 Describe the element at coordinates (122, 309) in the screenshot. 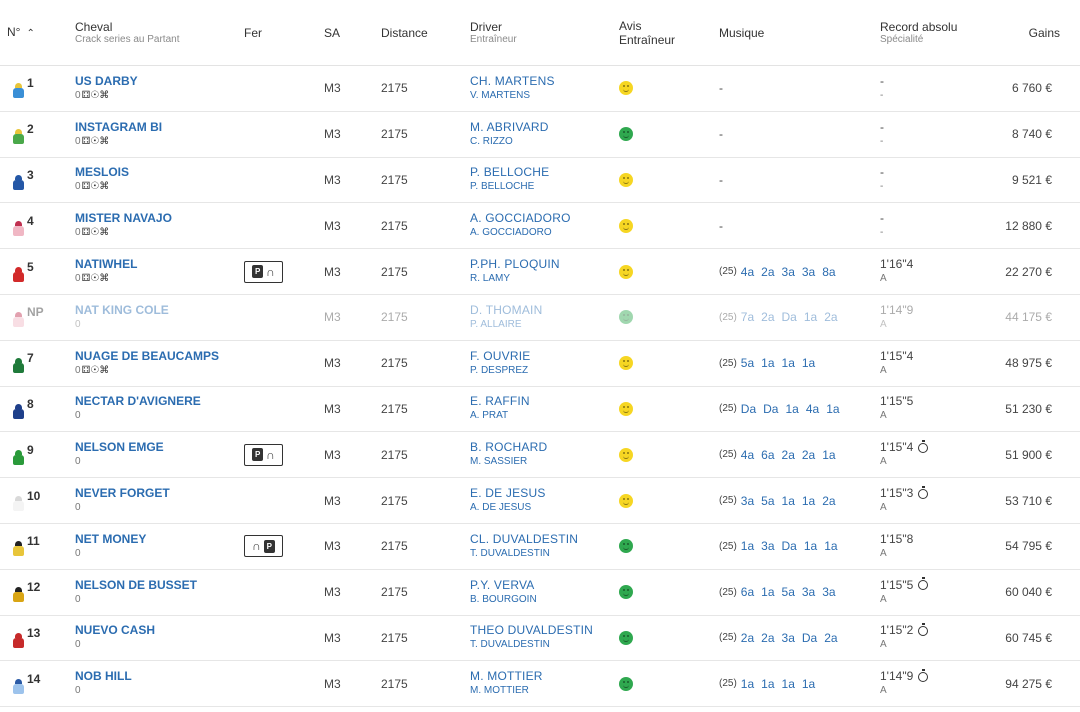

I see `horse-name-link: NAT KING COLE` at that location.